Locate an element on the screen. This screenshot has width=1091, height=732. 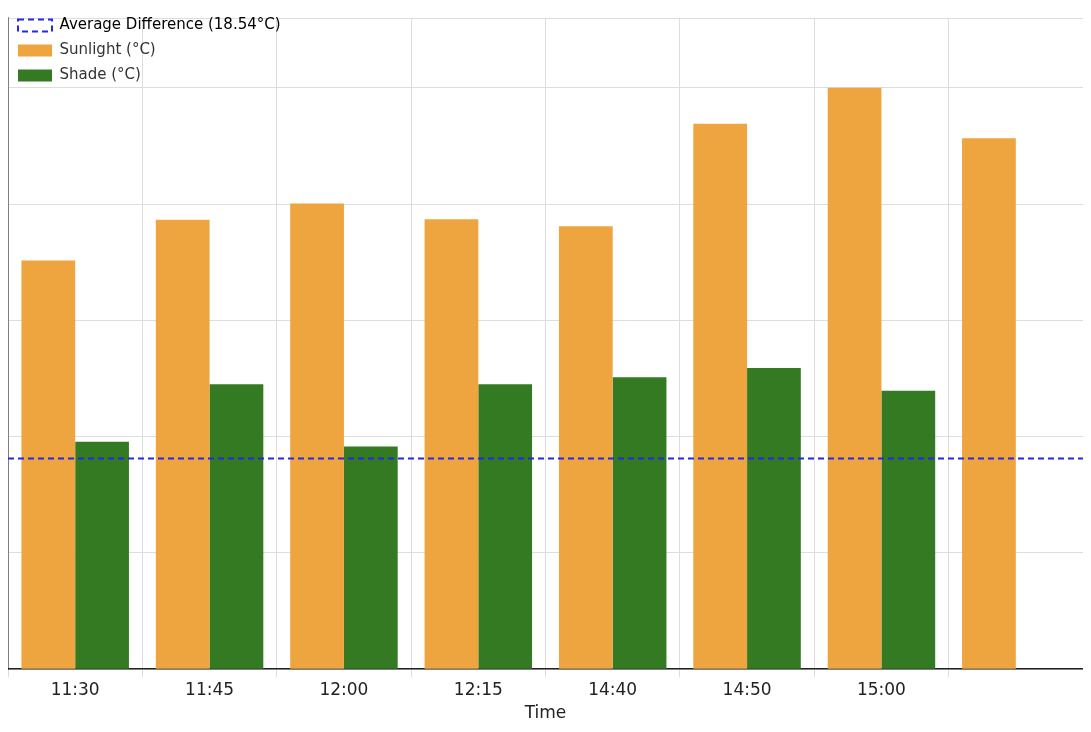
x-tick-label: 12:15 is located at coordinates (478, 688).